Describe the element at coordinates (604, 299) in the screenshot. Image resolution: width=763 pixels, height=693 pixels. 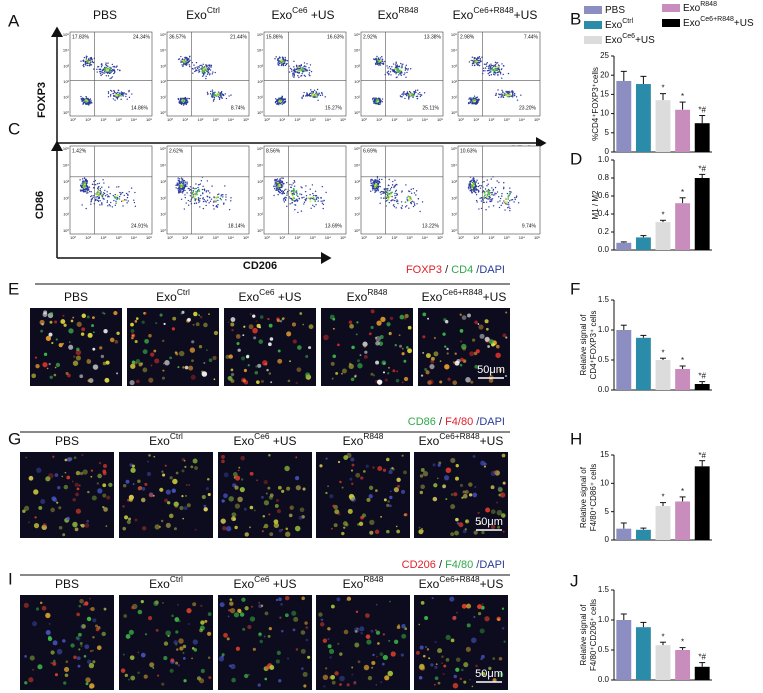
I see `y-tick-label: 1.5` at that location.